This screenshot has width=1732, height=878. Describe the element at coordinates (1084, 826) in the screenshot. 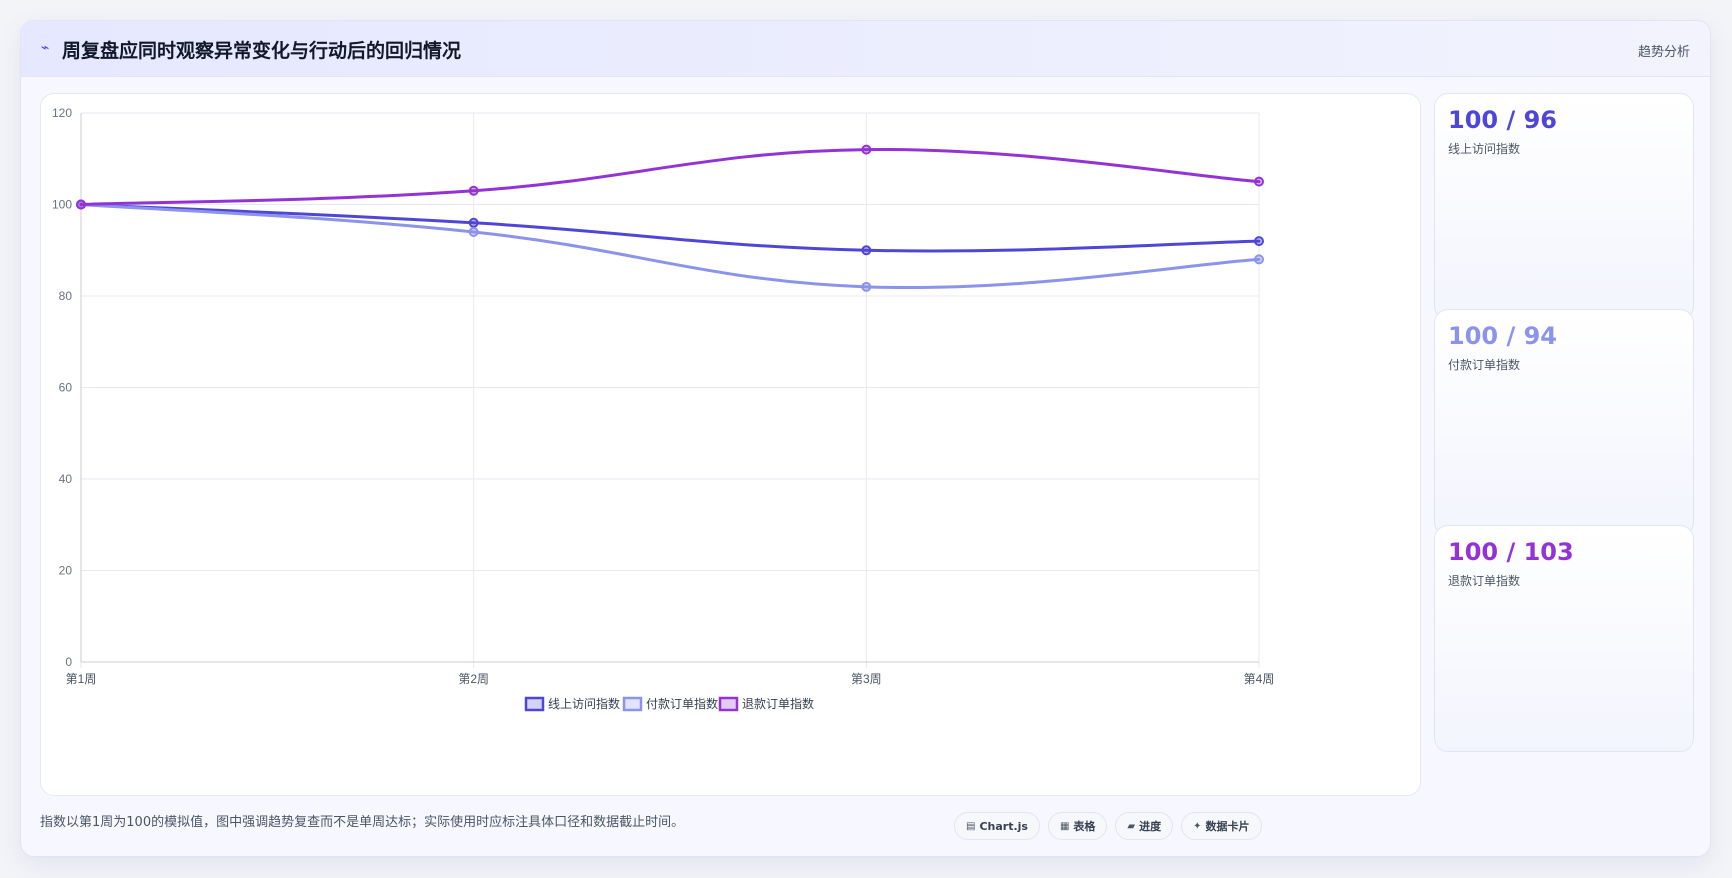

I see `tag-label: 表格` at that location.